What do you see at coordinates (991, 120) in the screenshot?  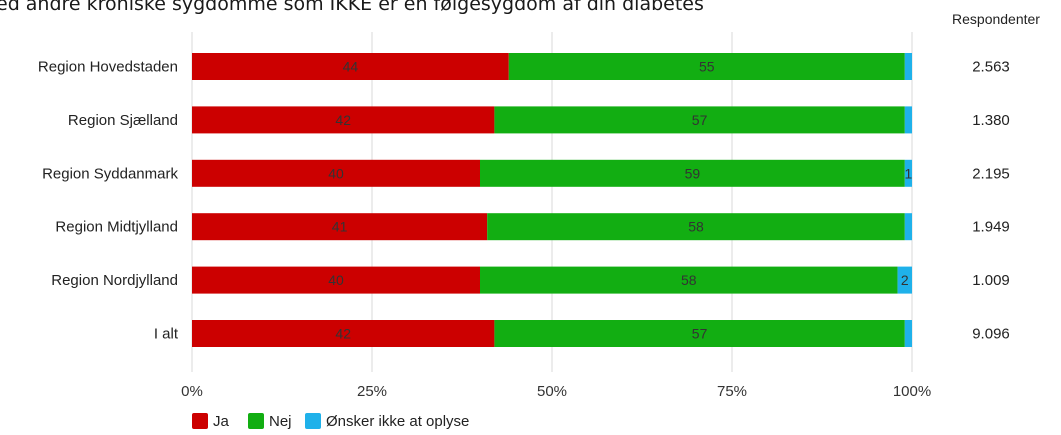 I see `respondents-value: 1.380` at bounding box center [991, 120].